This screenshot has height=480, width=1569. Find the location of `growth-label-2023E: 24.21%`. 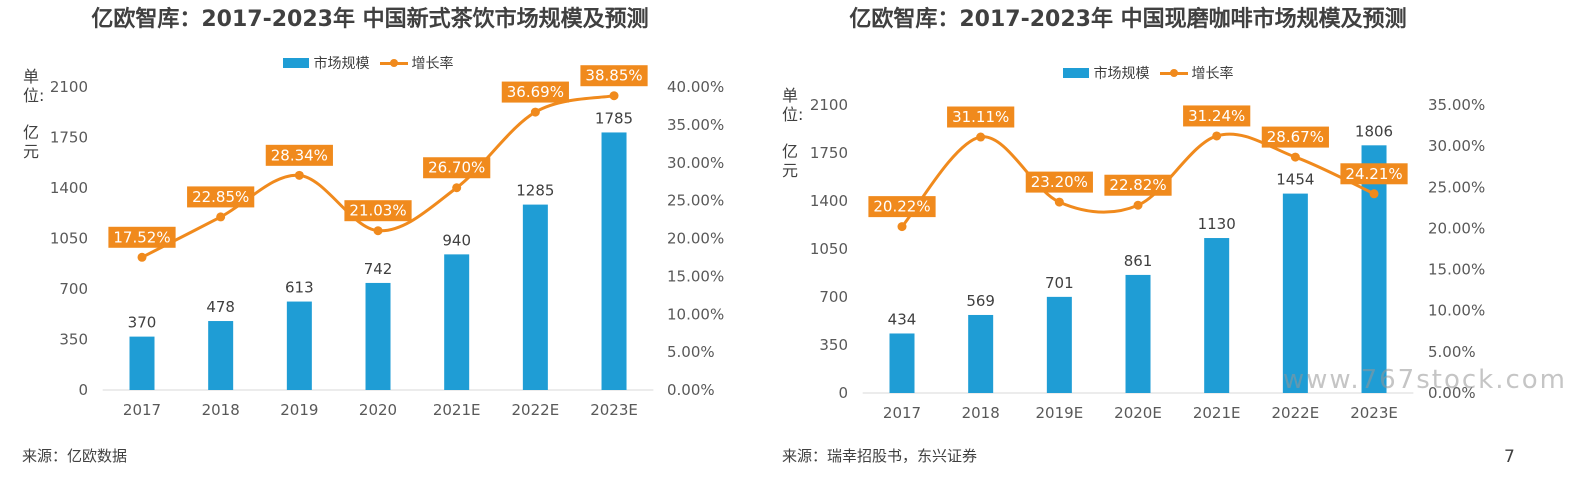

growth-label-2023E: 24.21% is located at coordinates (1374, 174).